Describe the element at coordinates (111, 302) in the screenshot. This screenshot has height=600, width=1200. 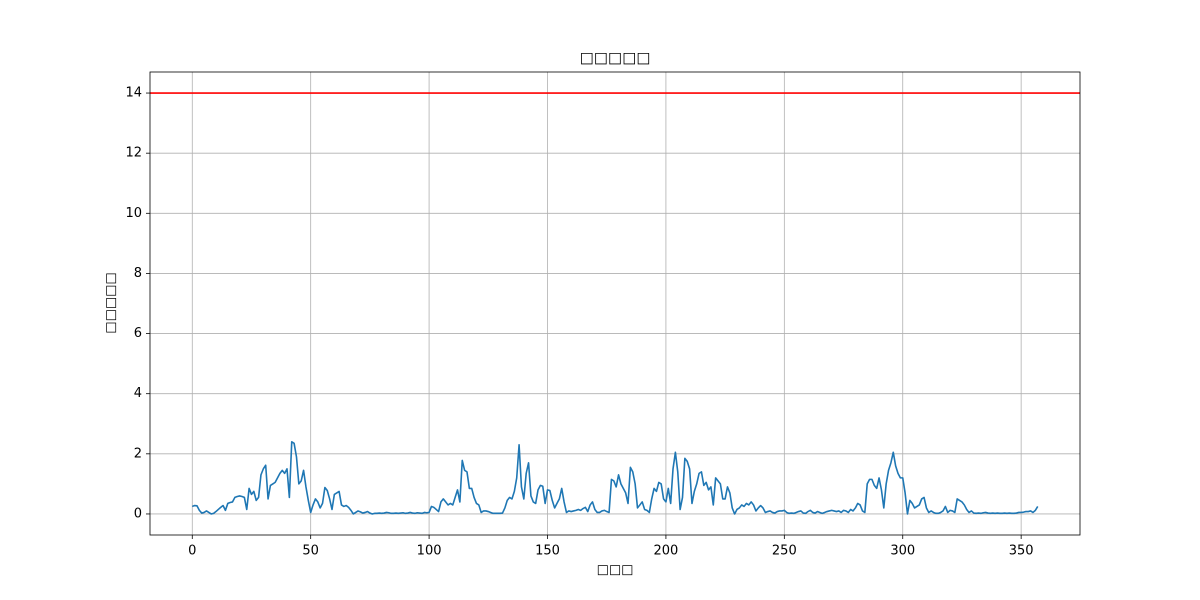
I see `y-axis-label: □□□□□` at that location.